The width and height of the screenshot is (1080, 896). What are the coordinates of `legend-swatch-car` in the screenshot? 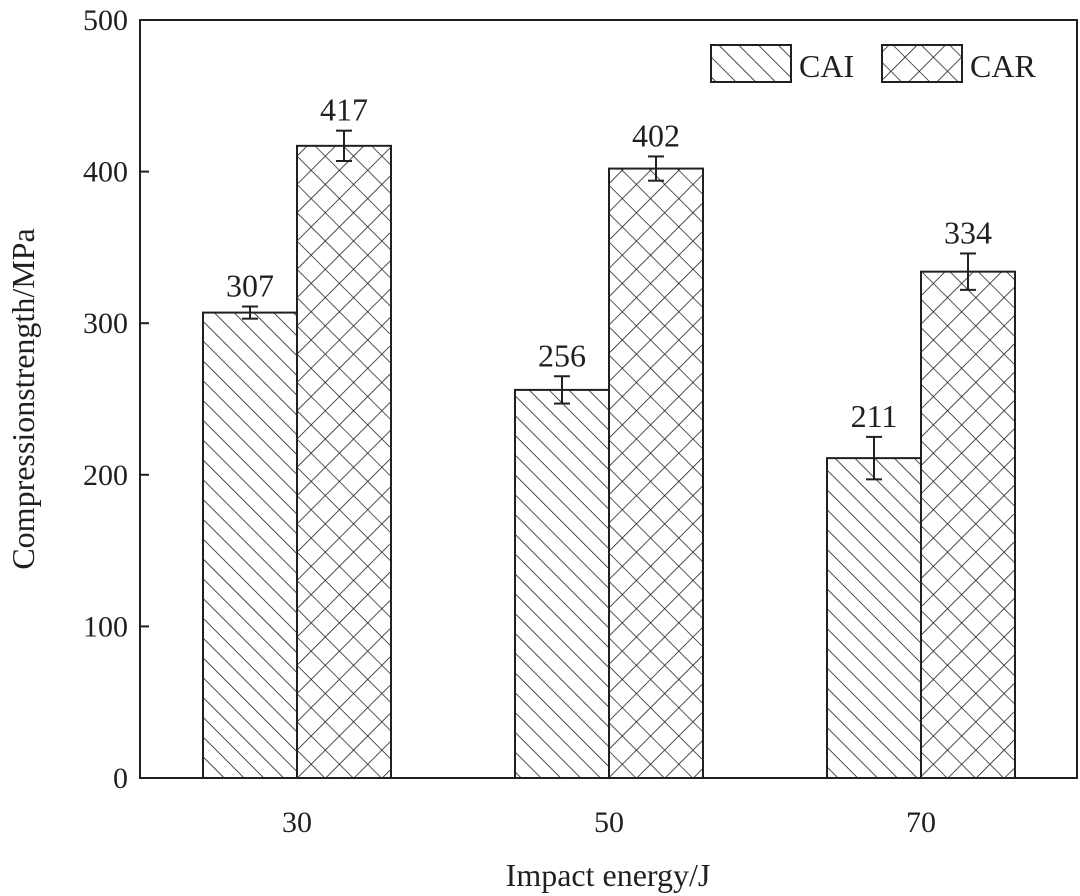 It's located at (922, 63).